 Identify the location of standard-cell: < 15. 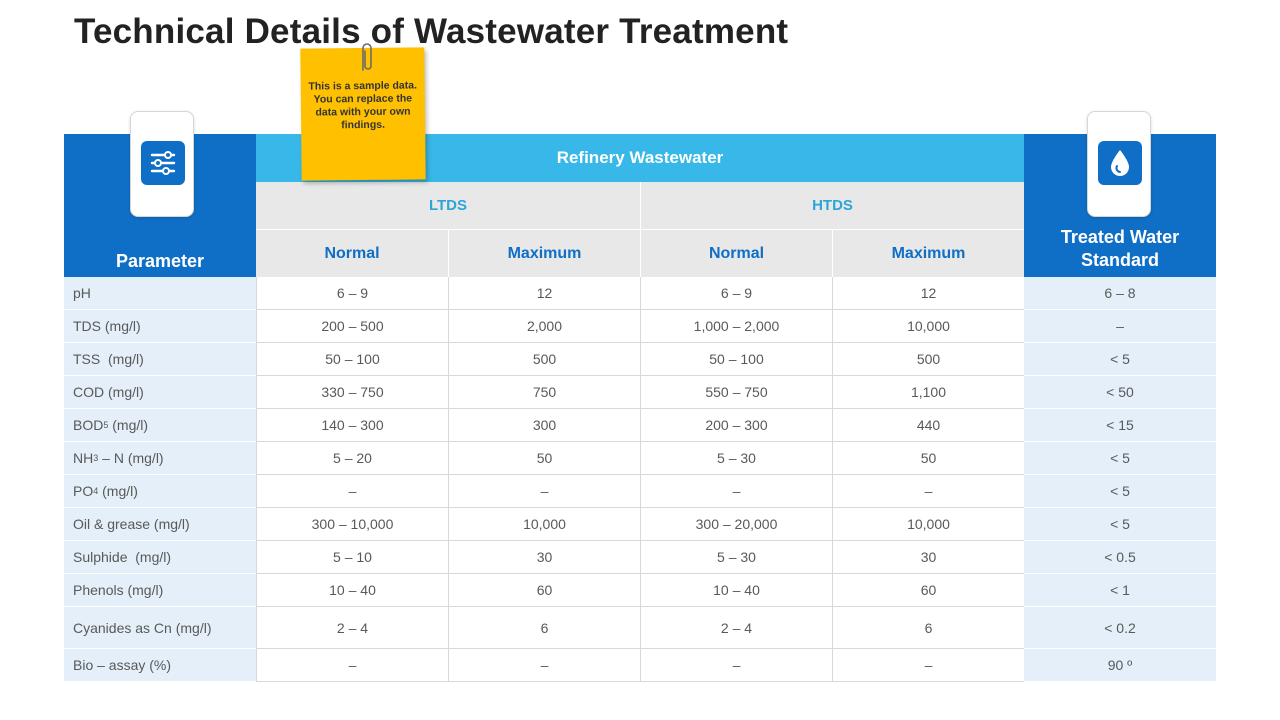
(1120, 425).